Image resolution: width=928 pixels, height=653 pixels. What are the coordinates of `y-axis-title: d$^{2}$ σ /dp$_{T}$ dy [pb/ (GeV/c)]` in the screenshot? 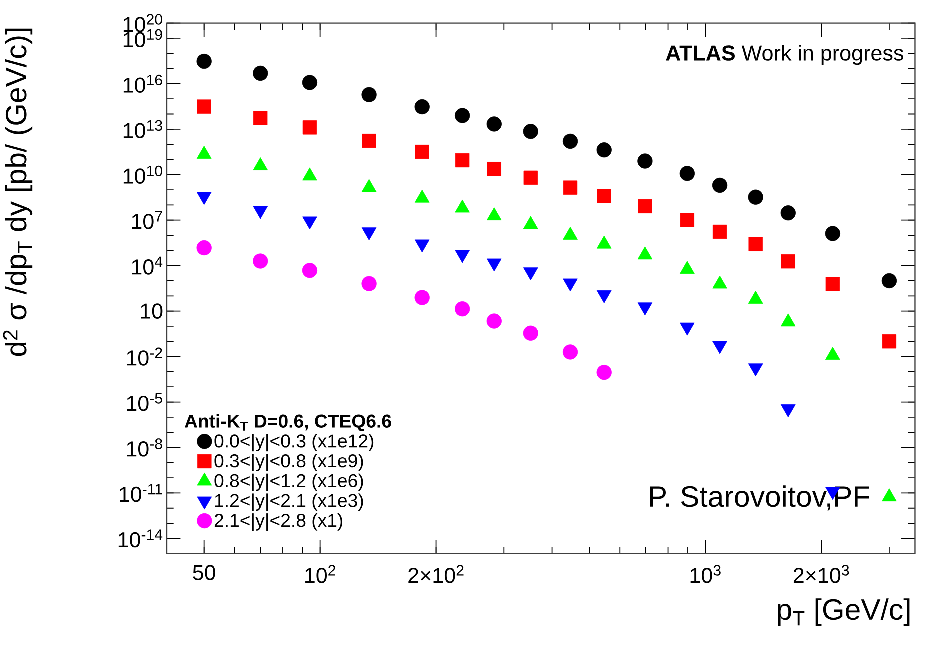 It's located at (18, 192).